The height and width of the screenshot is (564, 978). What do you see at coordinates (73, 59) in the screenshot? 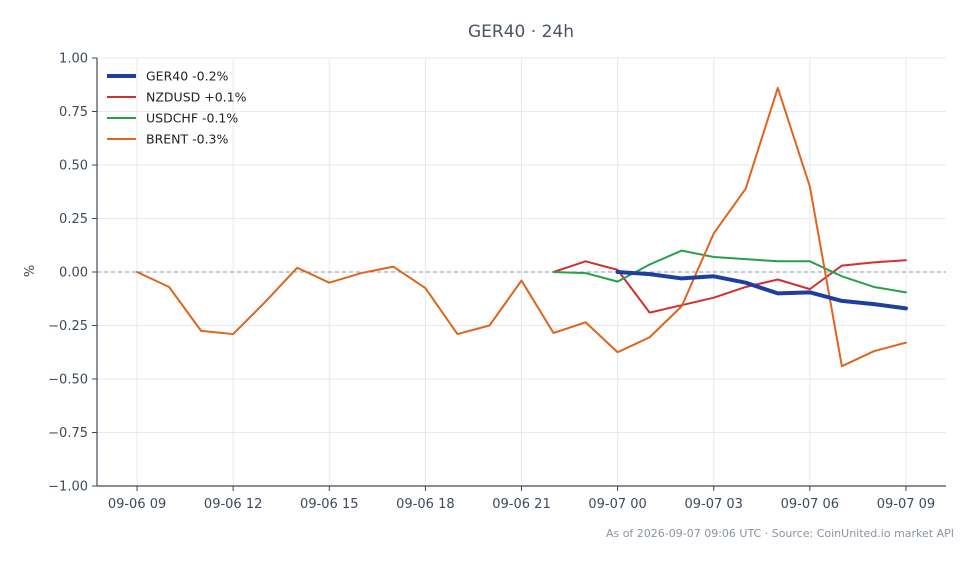
I see `y-tick-label: 1.00` at bounding box center [73, 59].